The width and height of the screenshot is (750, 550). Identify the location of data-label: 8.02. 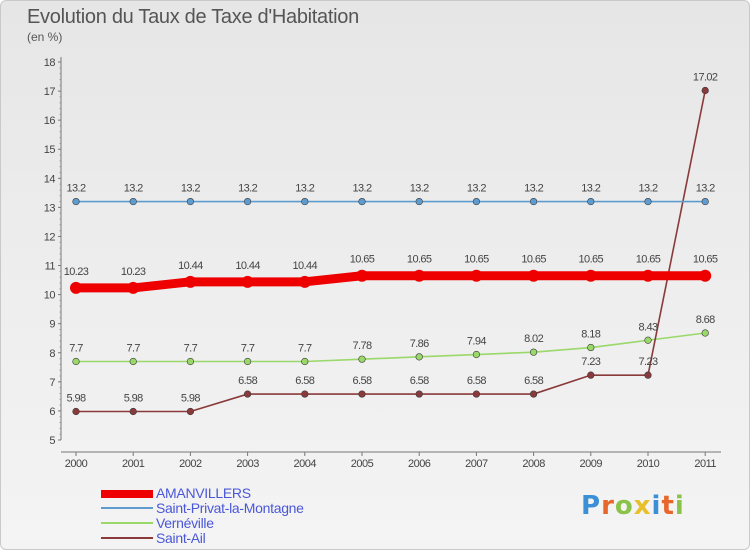
(533, 339).